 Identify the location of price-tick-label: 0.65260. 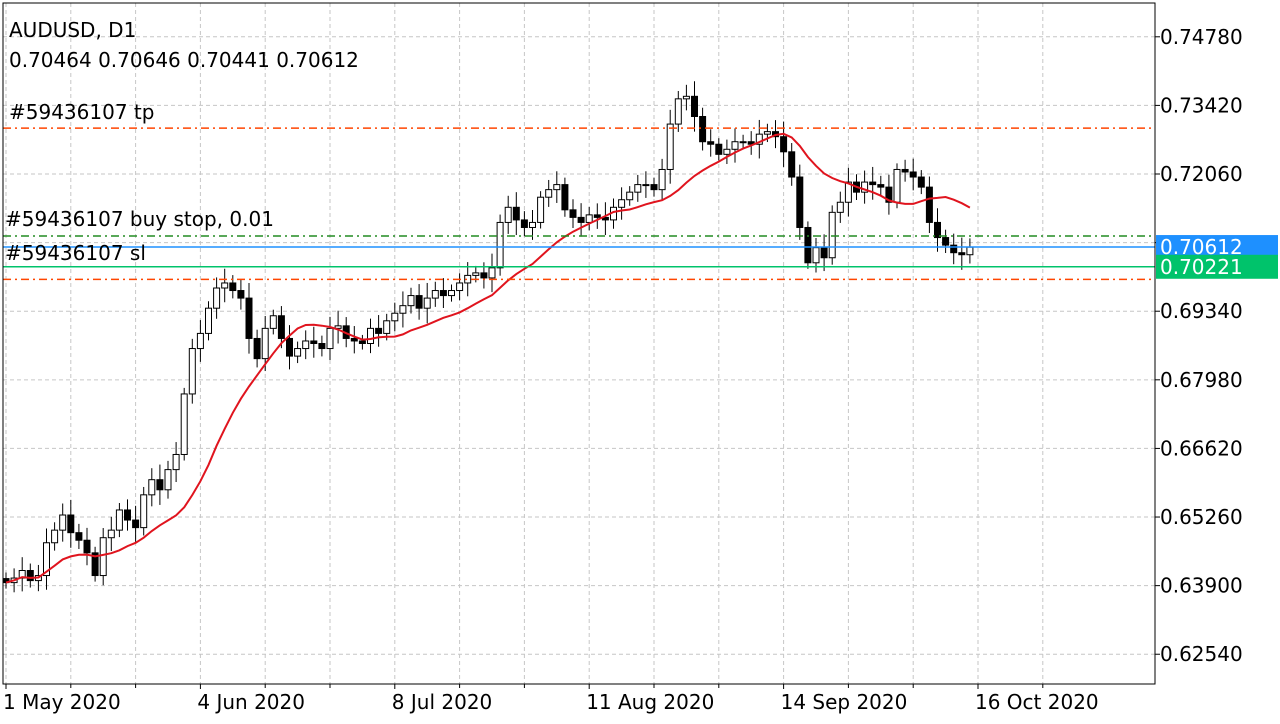
(1201, 517).